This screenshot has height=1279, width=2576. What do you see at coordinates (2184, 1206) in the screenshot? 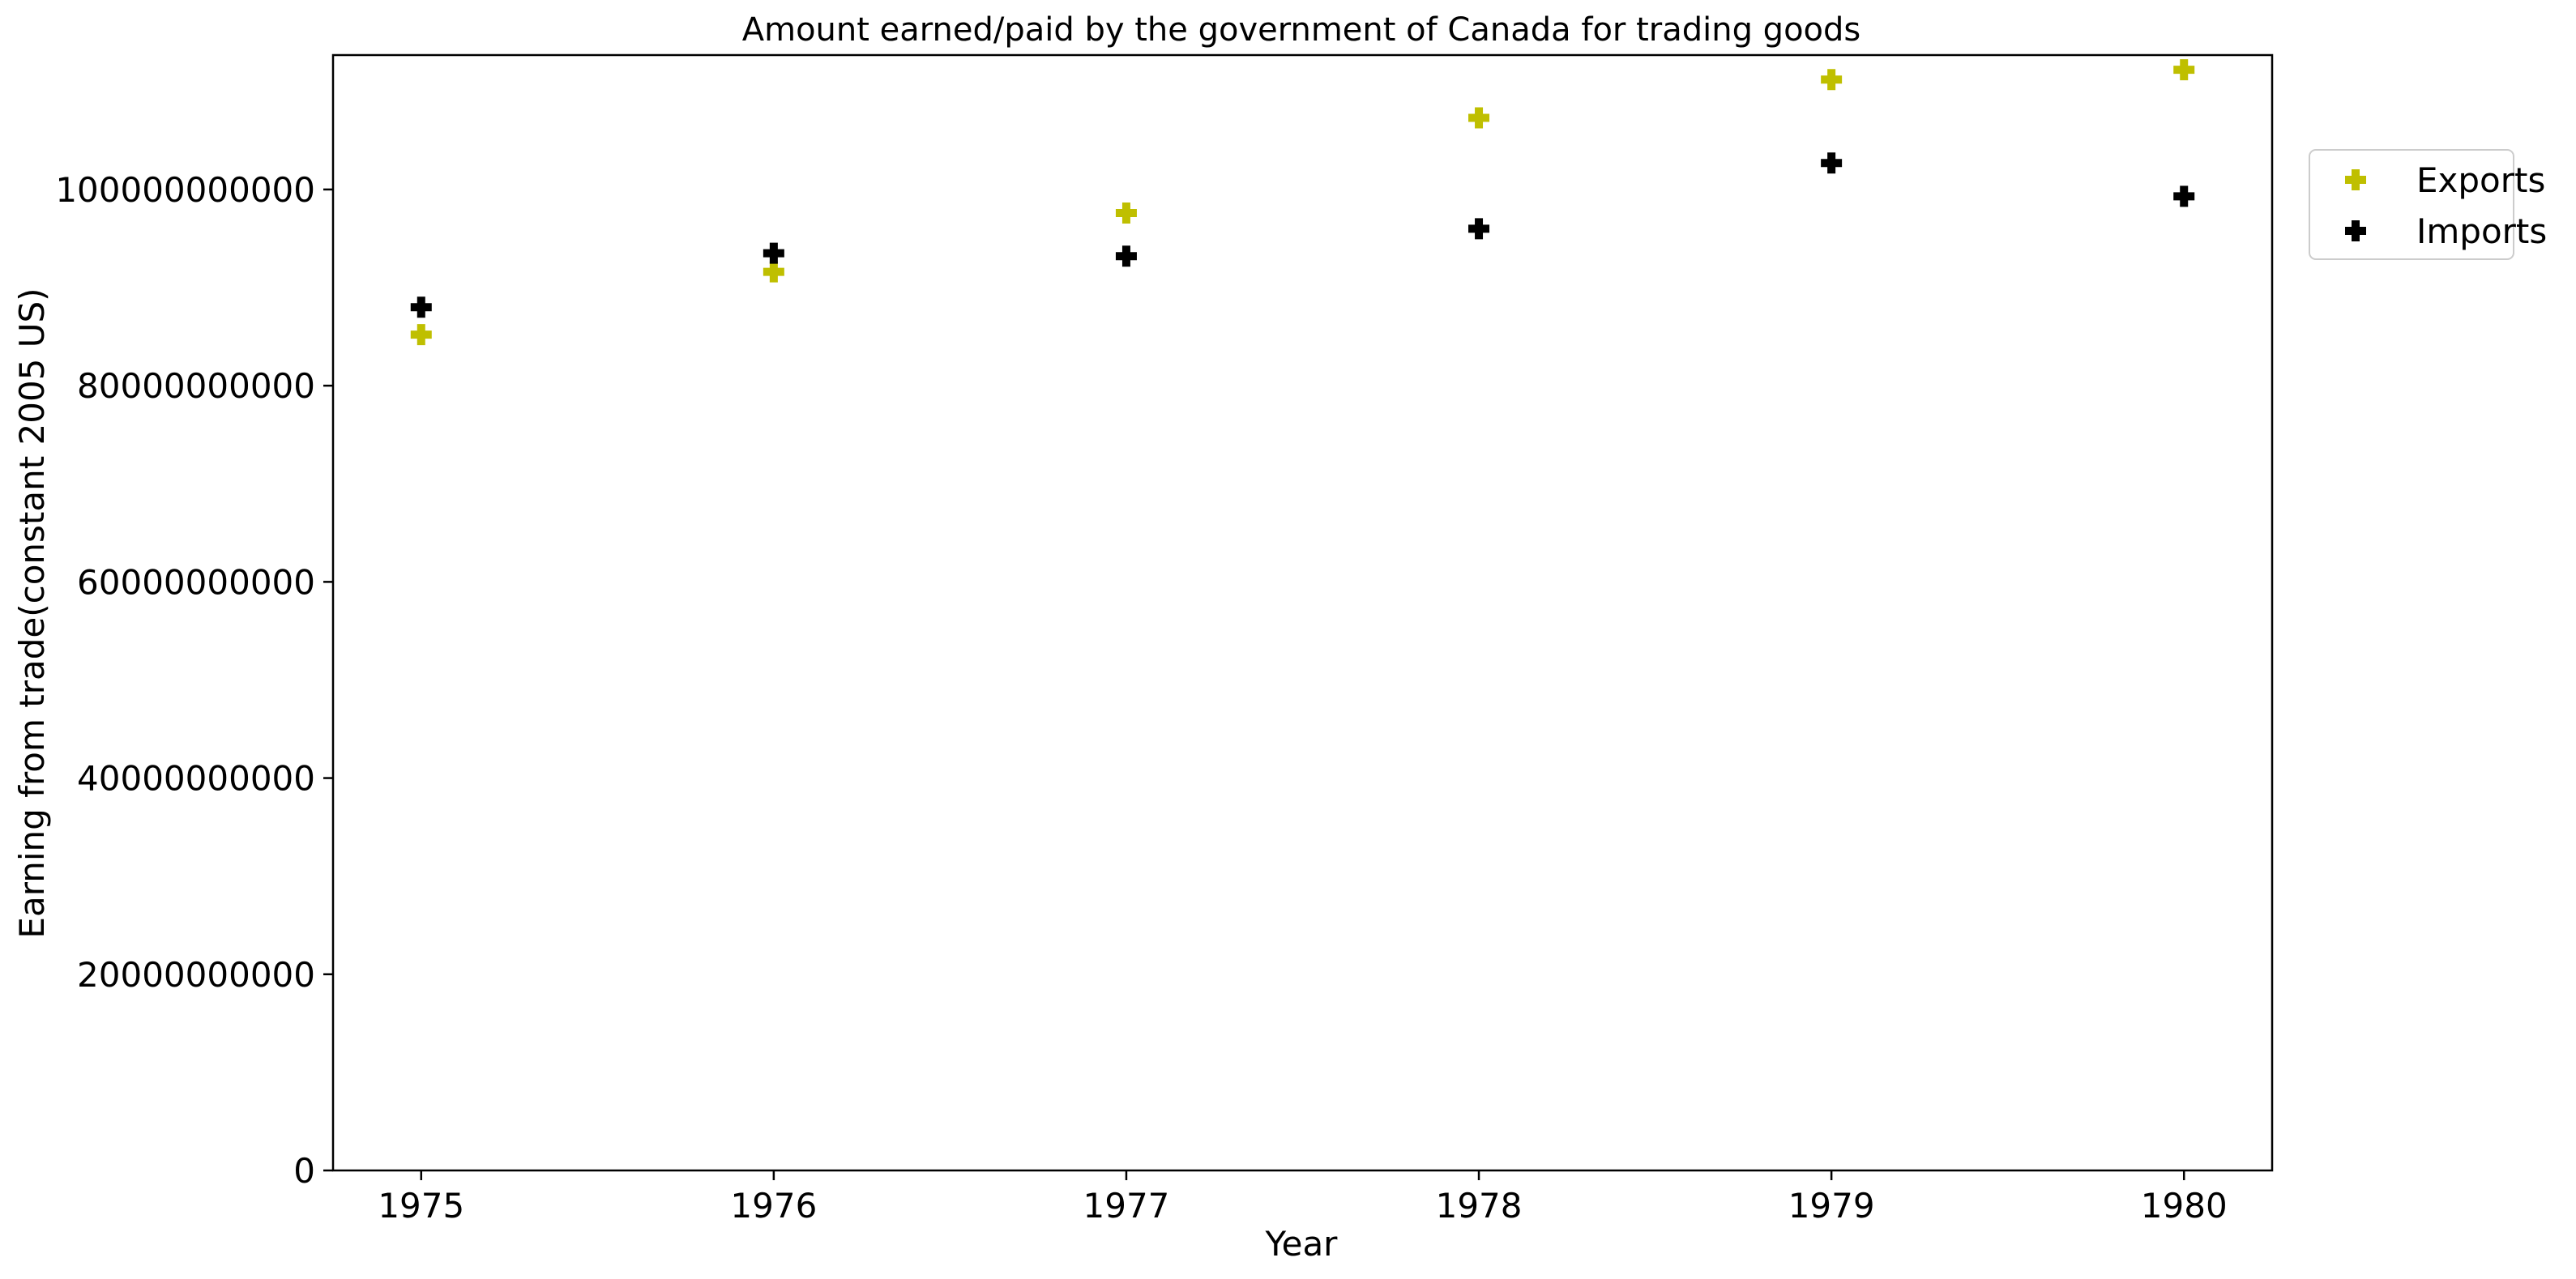
I see `x-tick-label: 1980` at bounding box center [2184, 1206].